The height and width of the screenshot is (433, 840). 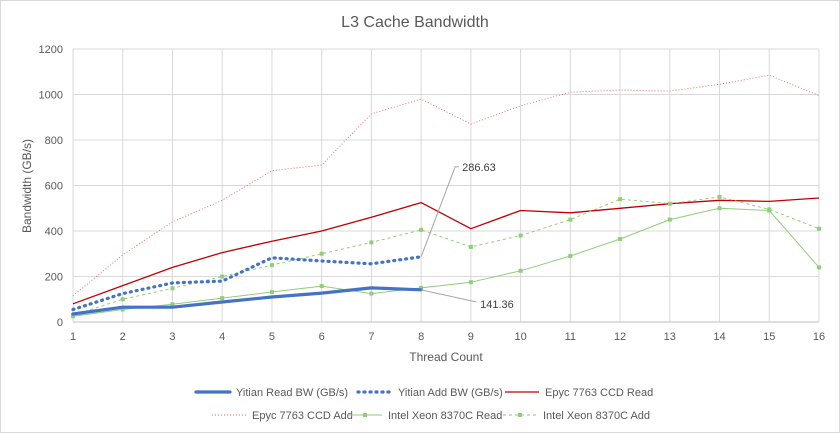 I want to click on legend-label: Intel Xeon 8370C Add, so click(x=596, y=416).